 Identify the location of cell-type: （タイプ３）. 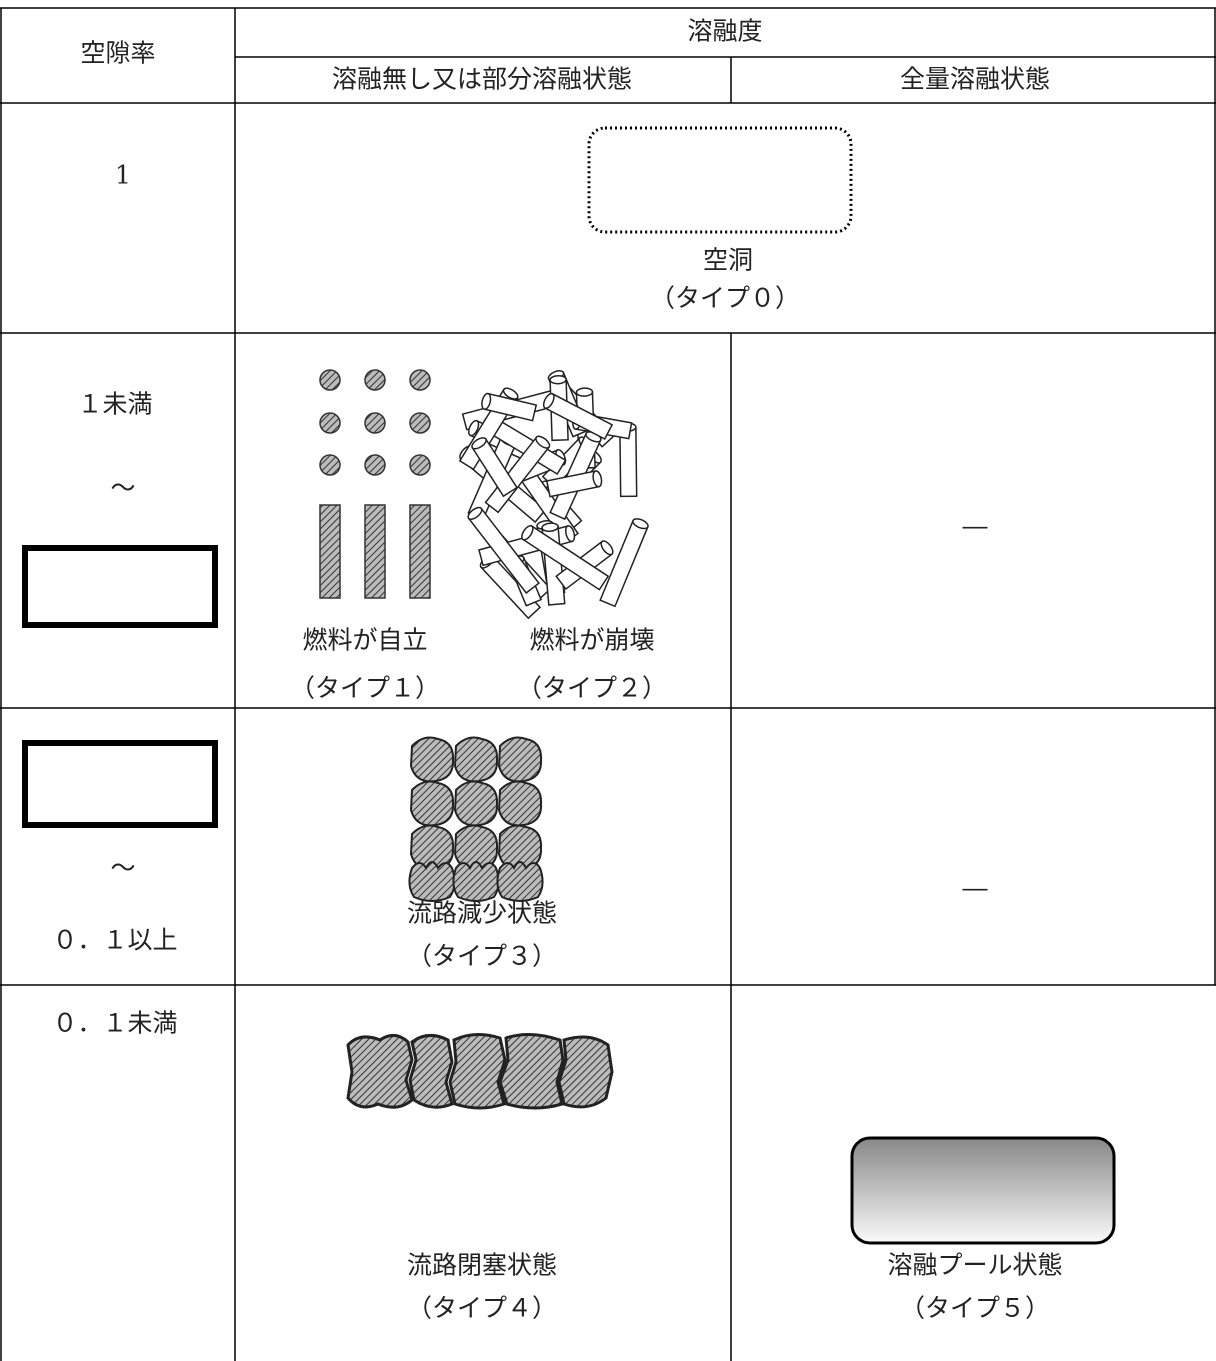
(482, 956).